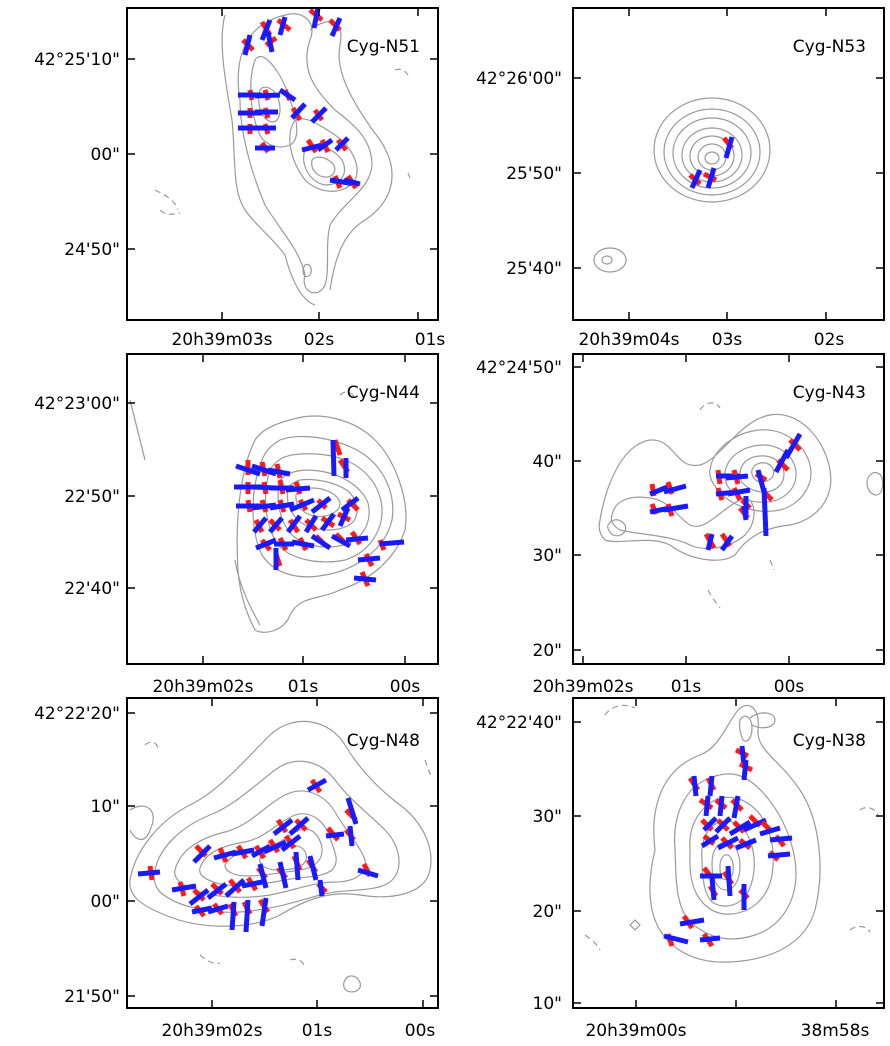 The image size is (890, 1046). I want to click on y-tick-label: 42°23'00", so click(77, 404).